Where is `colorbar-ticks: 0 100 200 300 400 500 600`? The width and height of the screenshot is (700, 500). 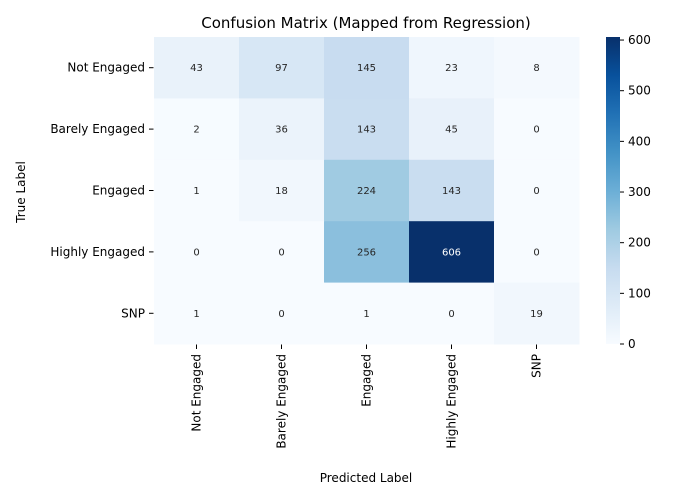
colorbar-ticks: 0 100 200 300 400 500 600 is located at coordinates (635, 192).